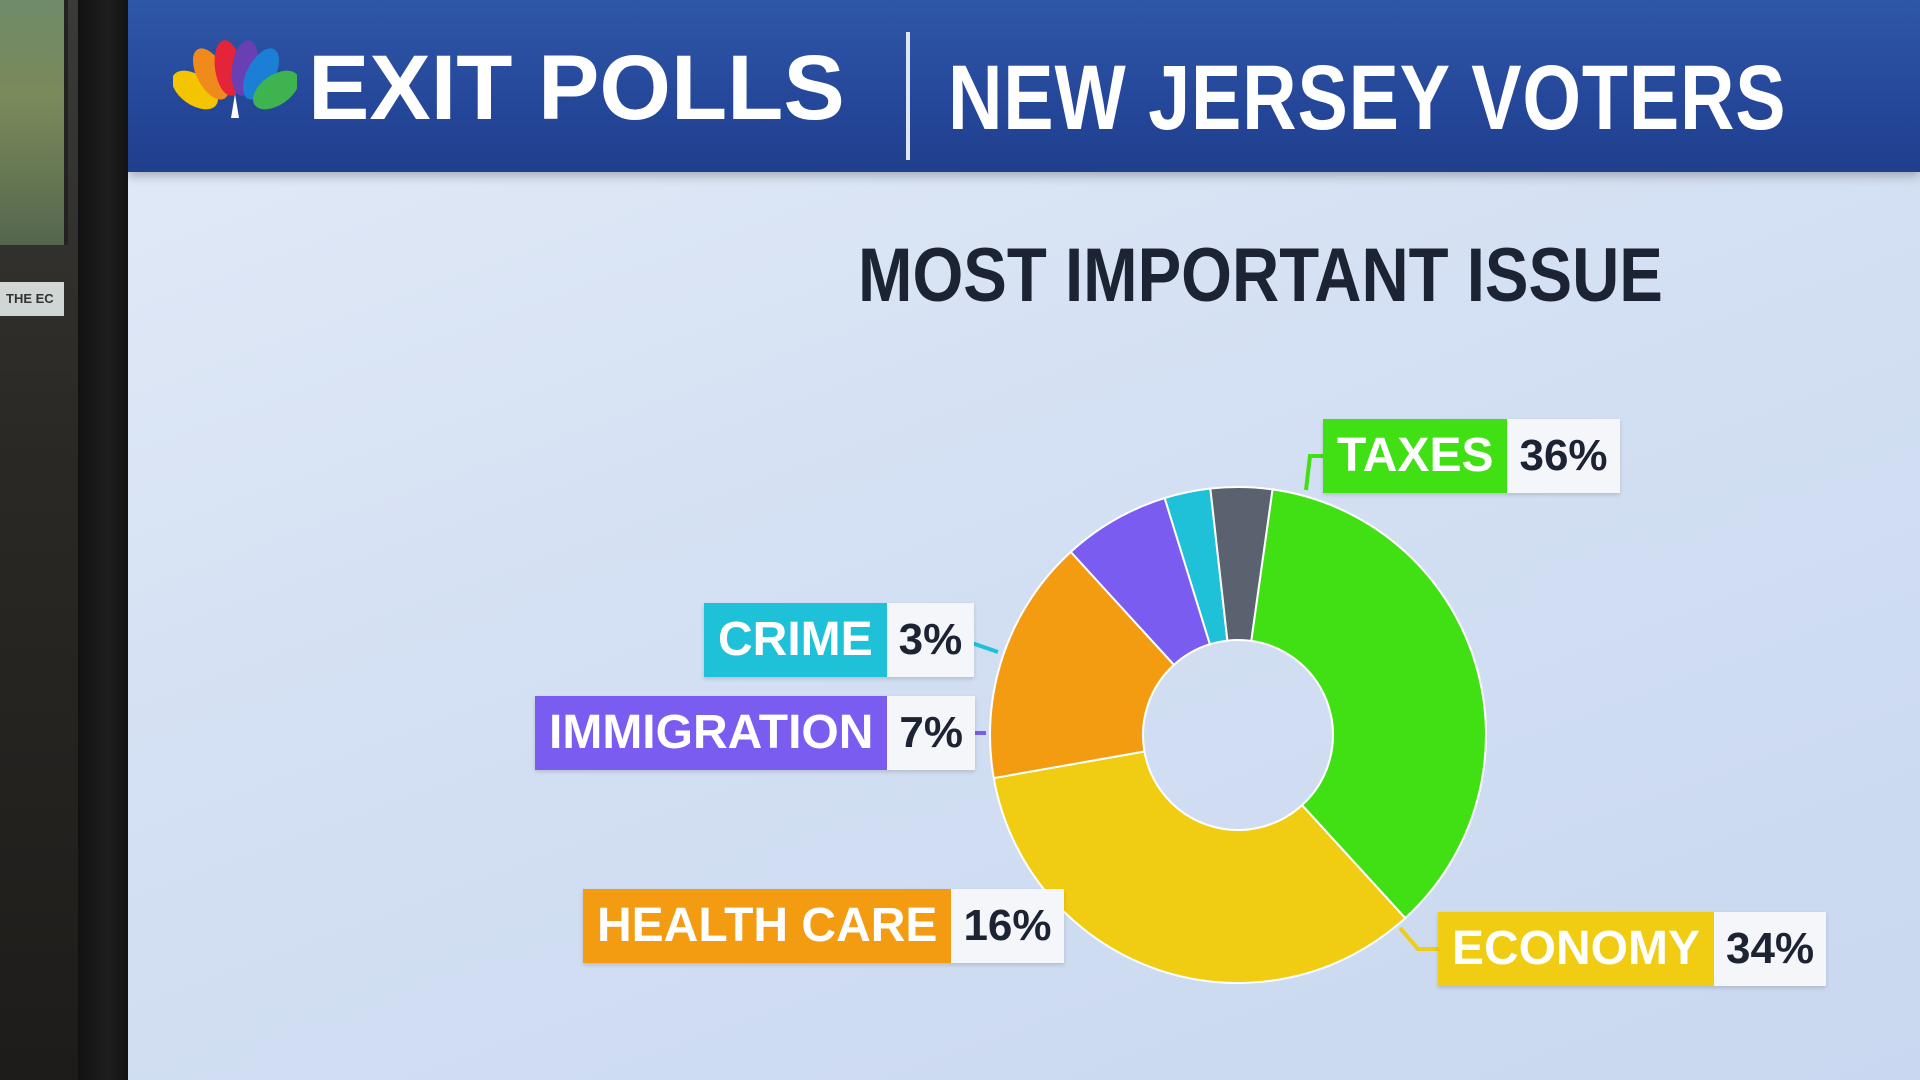 Image resolution: width=1920 pixels, height=1080 pixels. What do you see at coordinates (1007, 926) in the screenshot?
I see `callout-value: 16%` at bounding box center [1007, 926].